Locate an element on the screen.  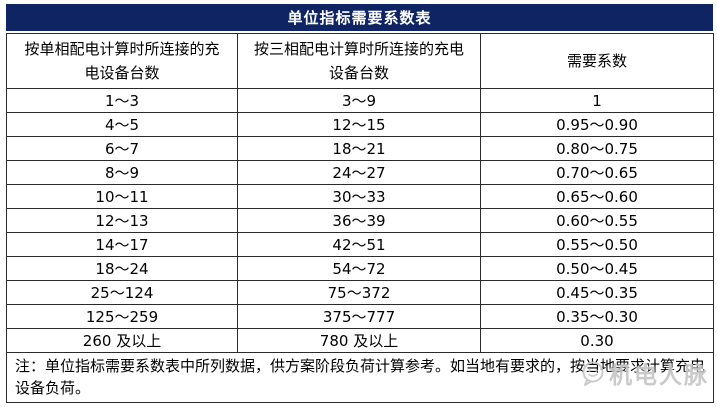
cell-single-phase: 125～259 is located at coordinates (122, 316).